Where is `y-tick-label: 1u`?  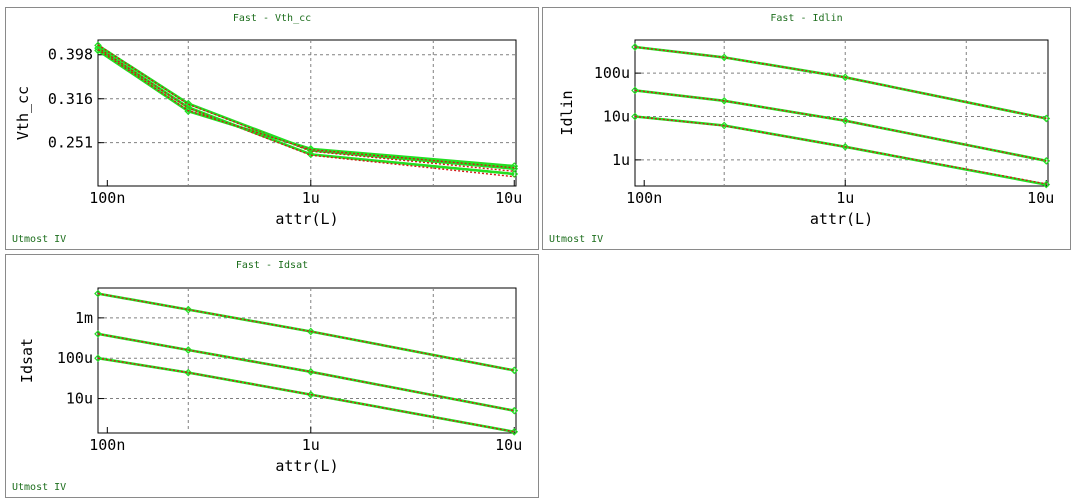
y-tick-label: 1u is located at coordinates (621, 160).